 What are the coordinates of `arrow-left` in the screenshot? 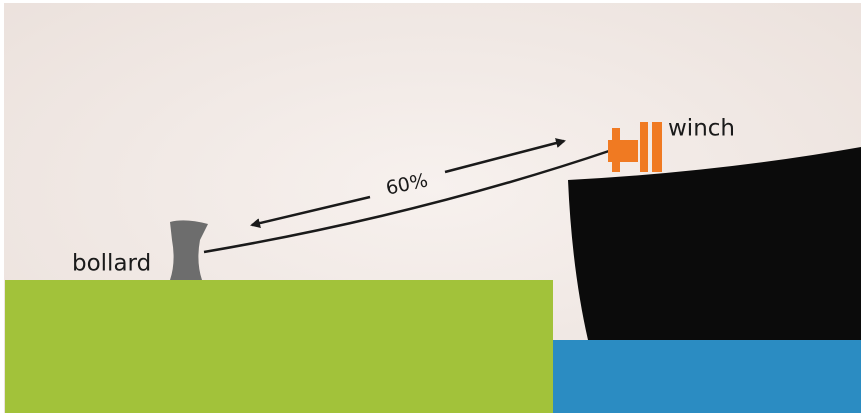 It's located at (310, 212).